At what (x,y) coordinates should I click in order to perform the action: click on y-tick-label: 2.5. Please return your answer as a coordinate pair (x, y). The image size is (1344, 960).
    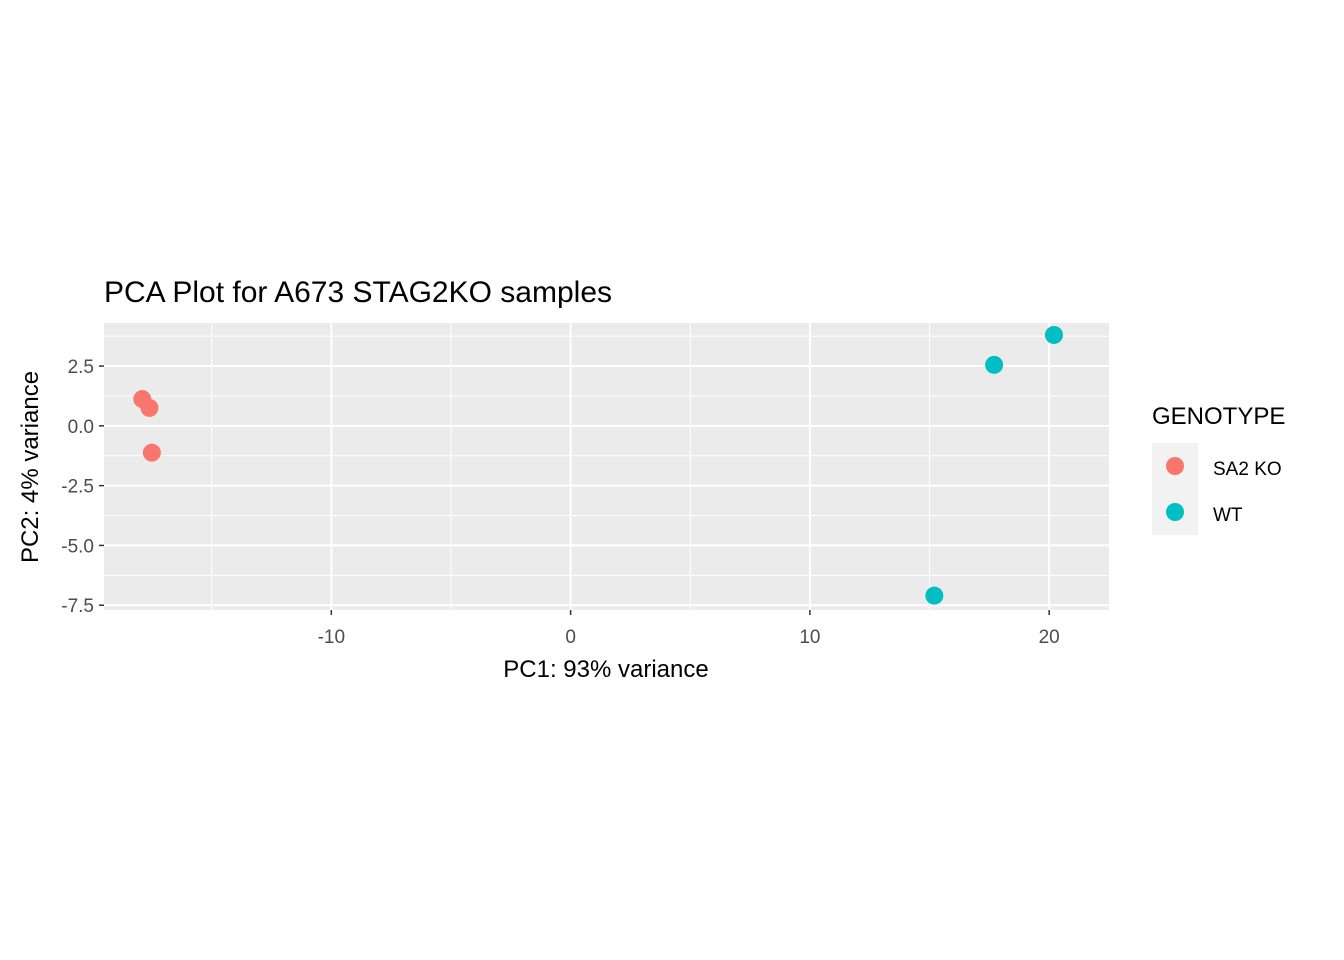
    Looking at the image, I should click on (81, 367).